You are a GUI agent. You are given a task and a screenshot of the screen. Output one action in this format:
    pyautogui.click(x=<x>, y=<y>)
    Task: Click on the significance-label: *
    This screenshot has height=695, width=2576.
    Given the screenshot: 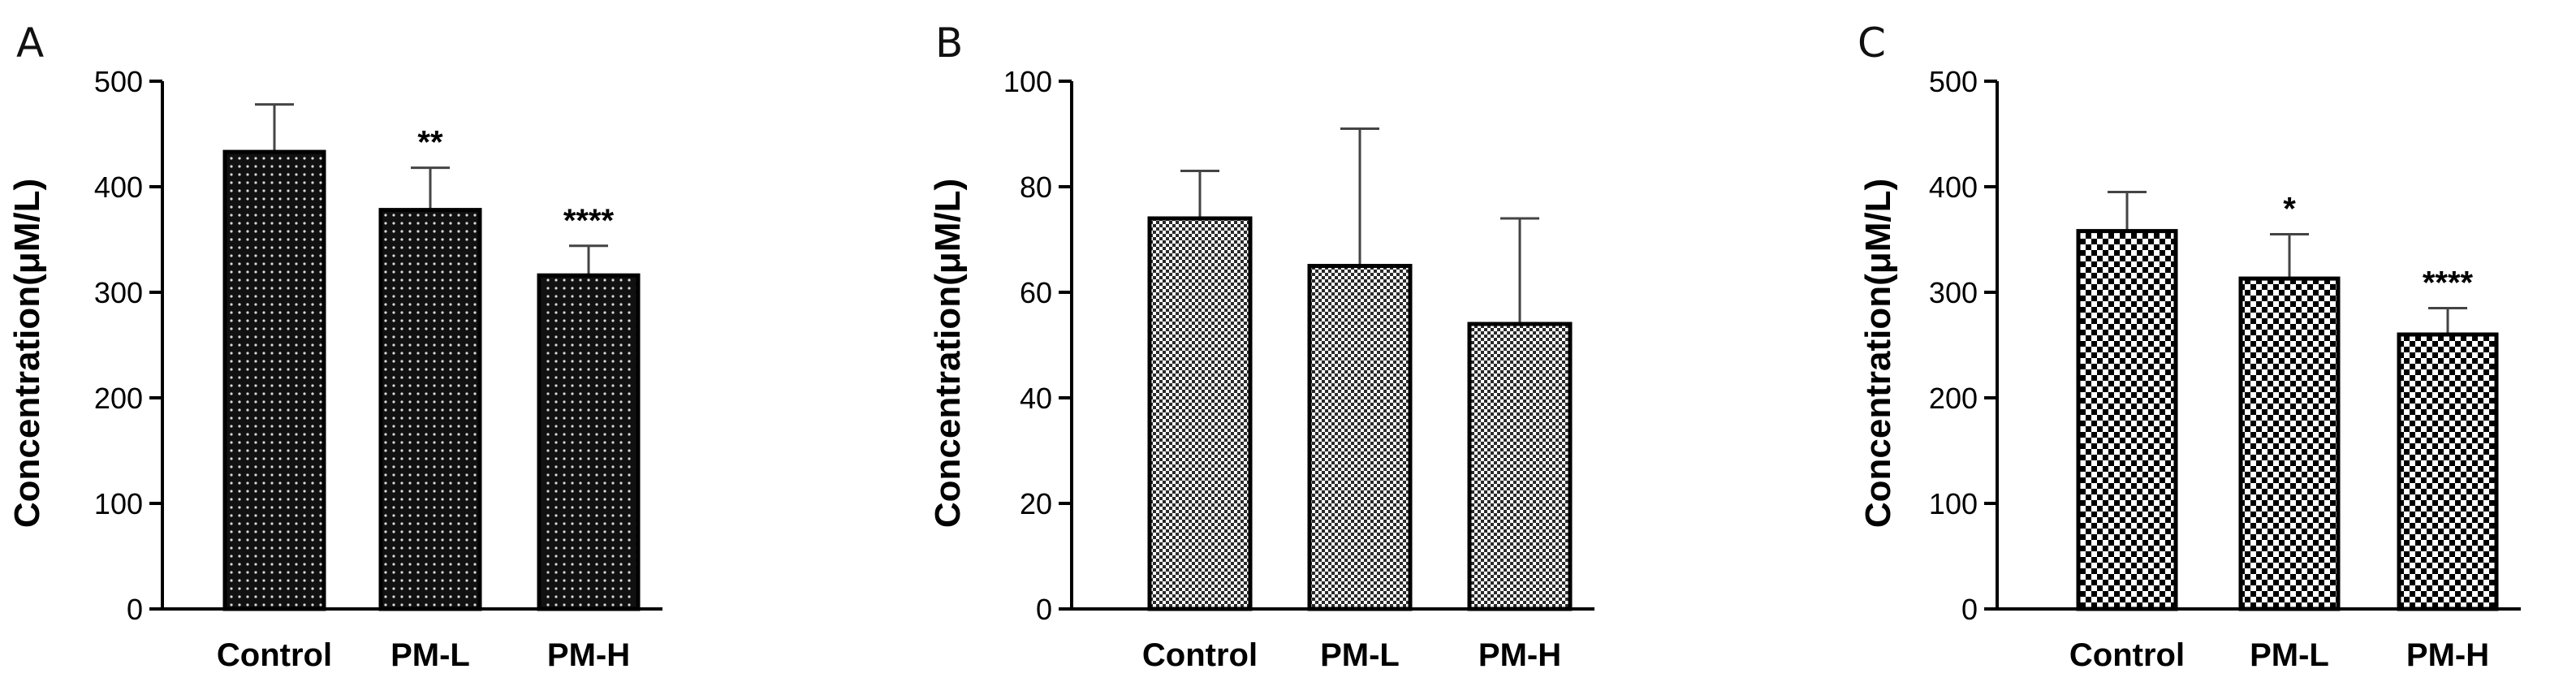 What is the action you would take?
    pyautogui.click(x=2289, y=209)
    